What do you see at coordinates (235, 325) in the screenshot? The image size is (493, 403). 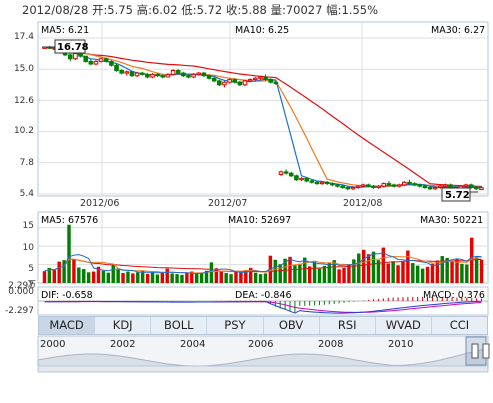 I see `tab-psy: PSY` at bounding box center [235, 325].